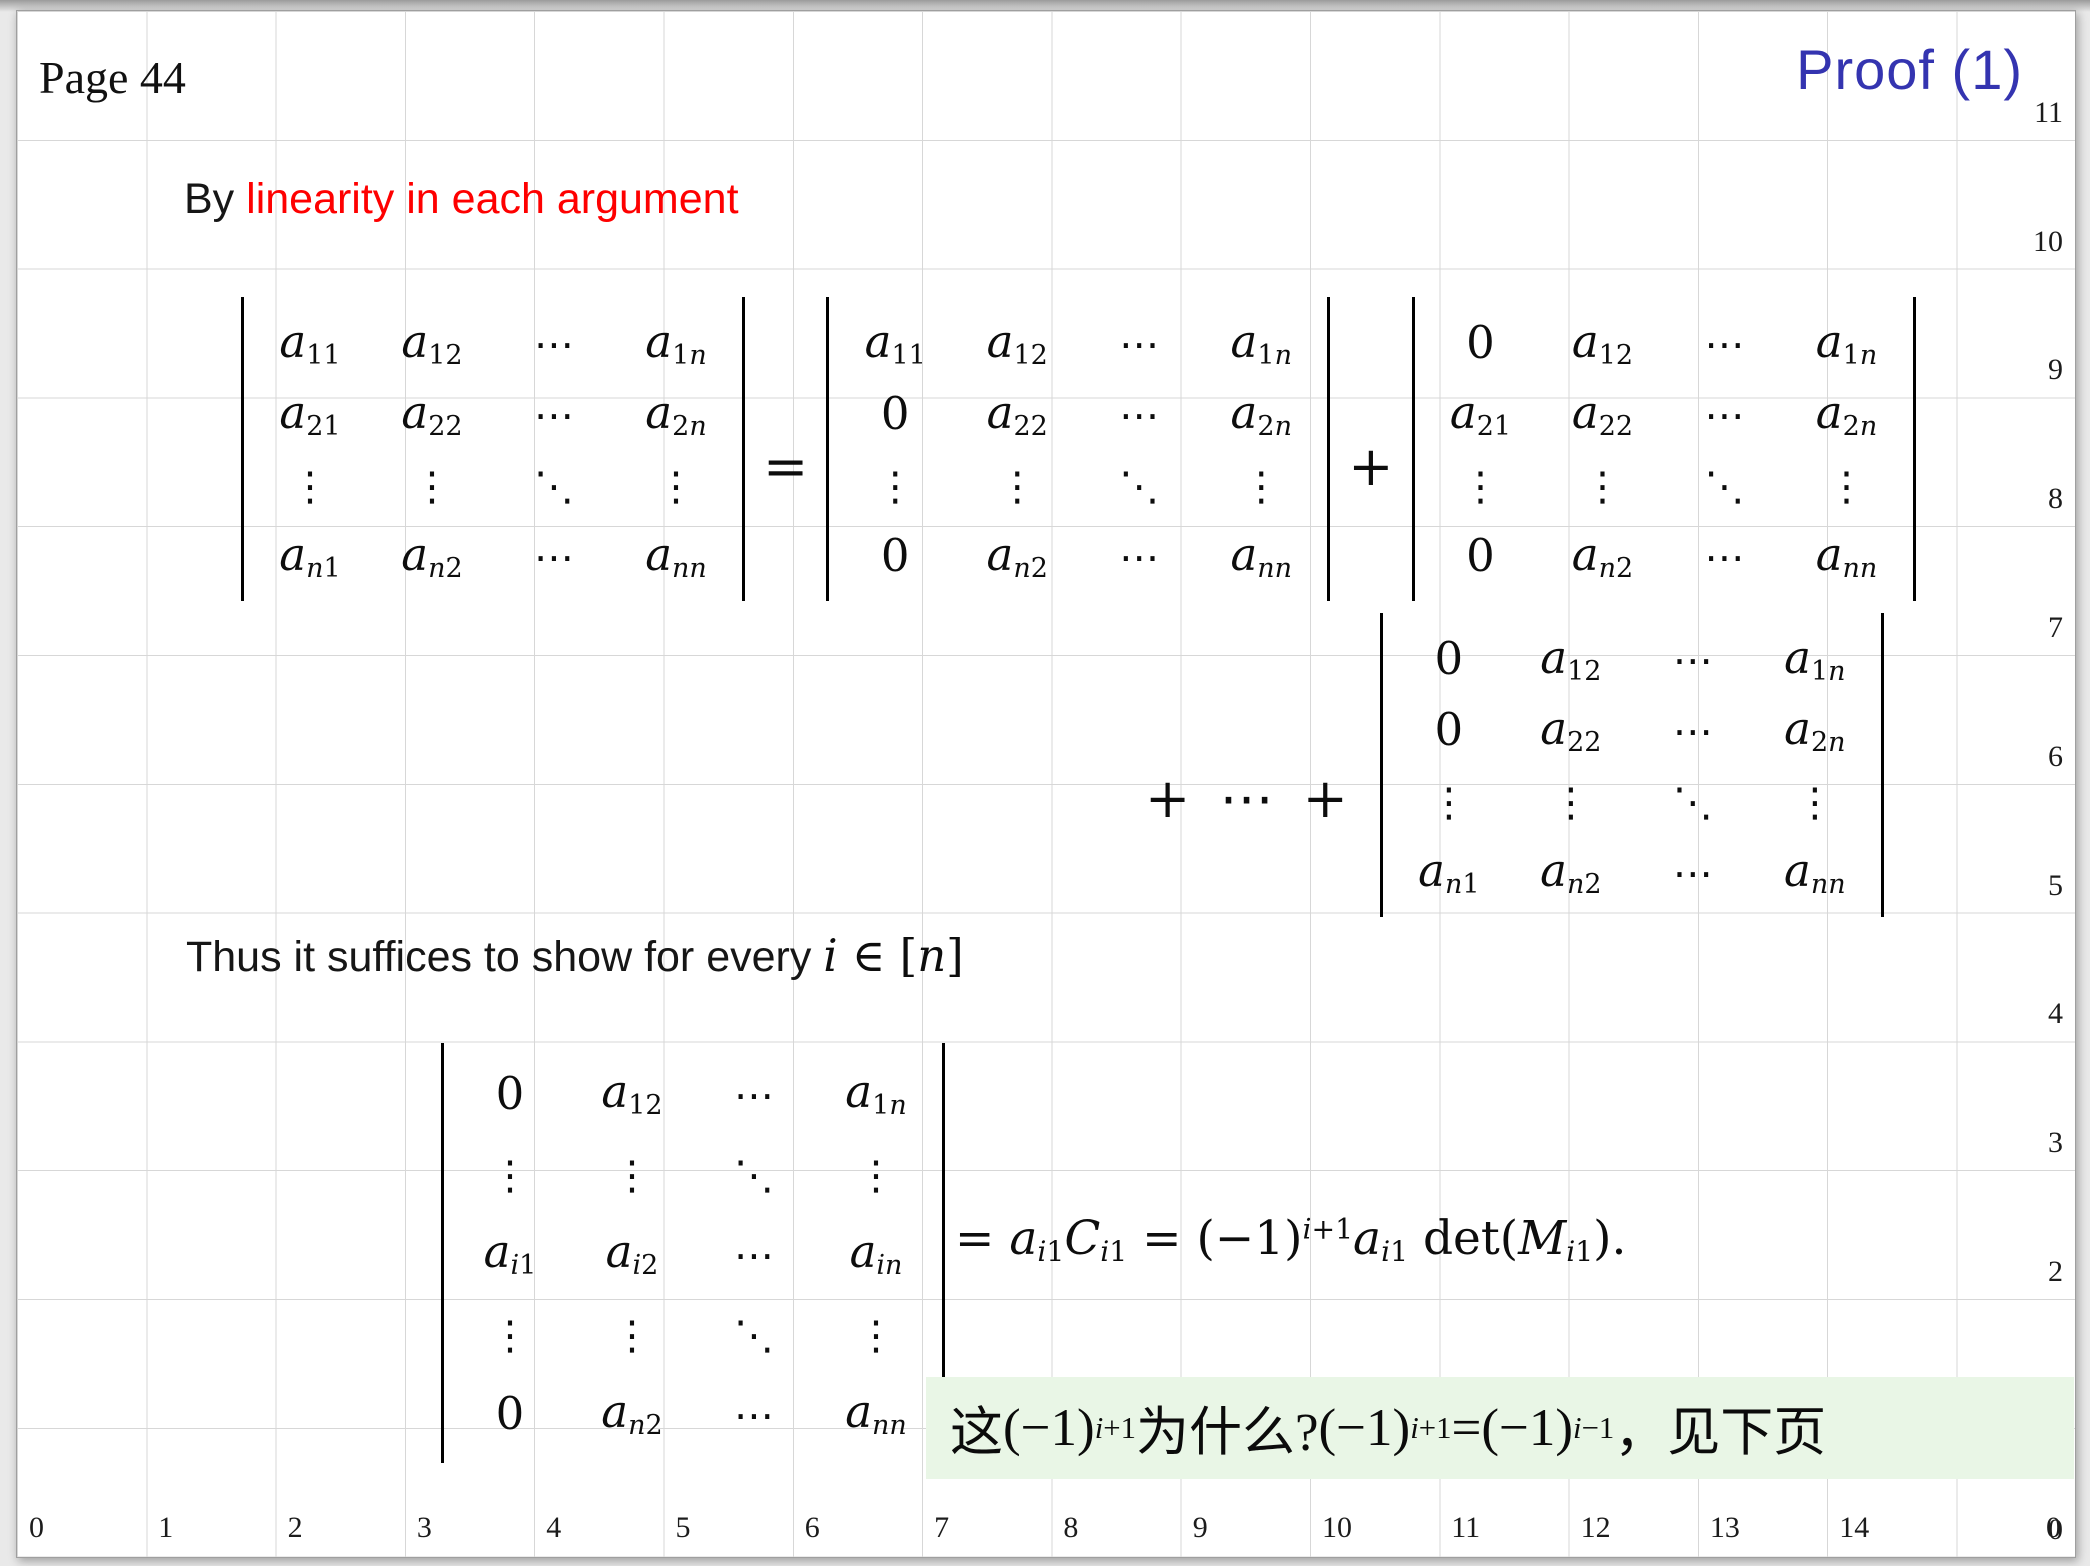 This screenshot has height=1566, width=2090. What do you see at coordinates (1071, 1527) in the screenshot?
I see `grid-x-label: 8` at bounding box center [1071, 1527].